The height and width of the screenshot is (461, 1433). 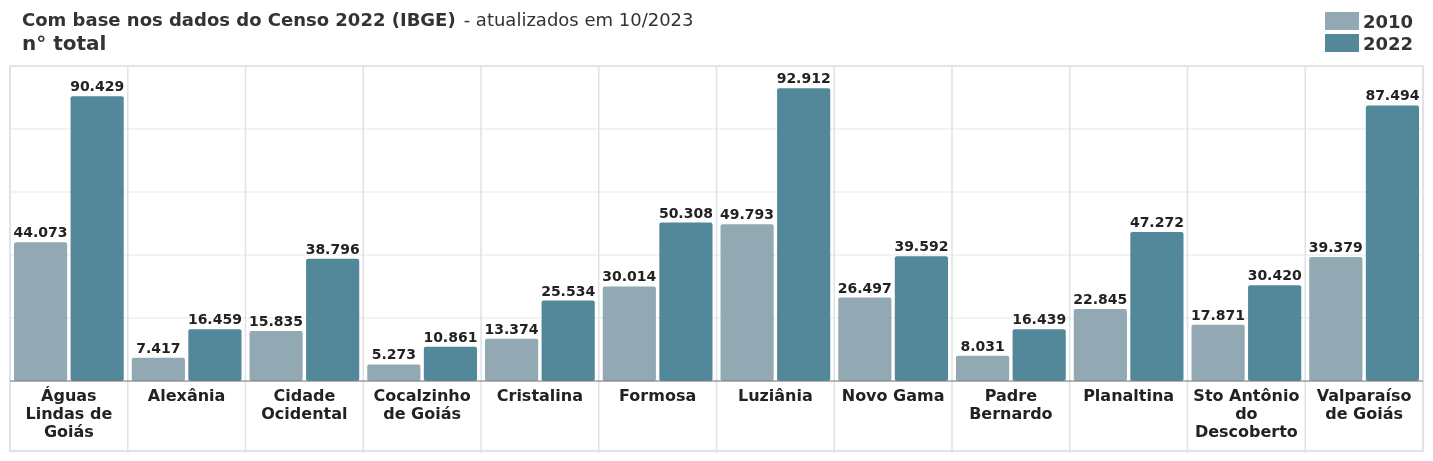 What do you see at coordinates (747, 214) in the screenshot?
I see `data-label: 49.793` at bounding box center [747, 214].